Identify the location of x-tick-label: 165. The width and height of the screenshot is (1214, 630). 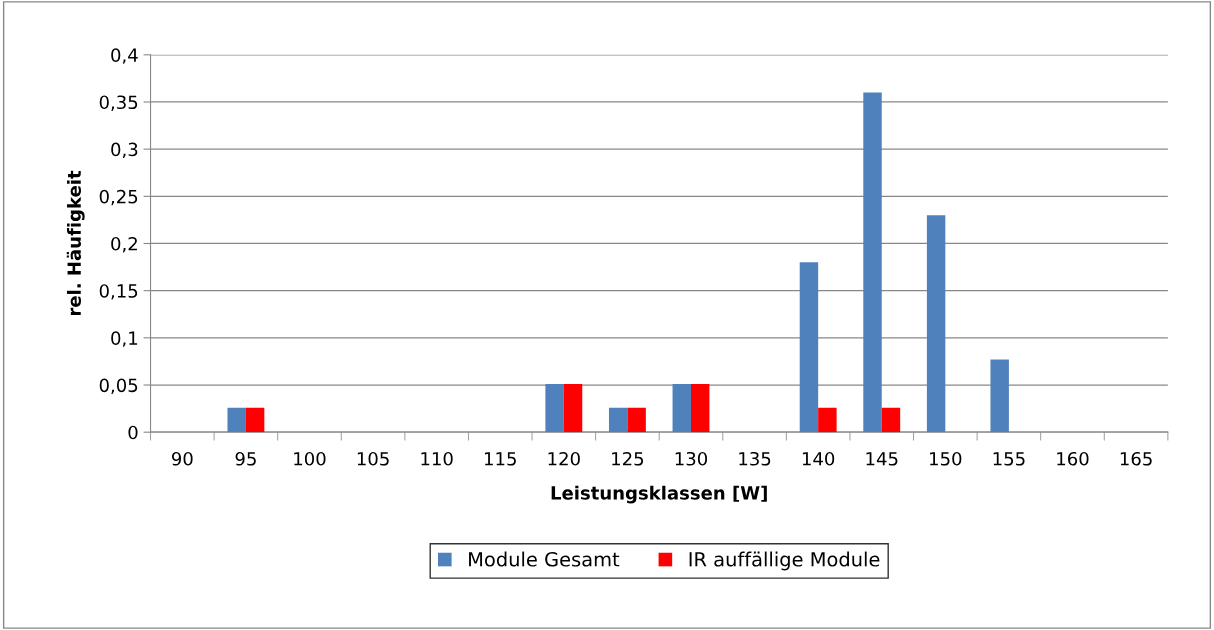
(1136, 458).